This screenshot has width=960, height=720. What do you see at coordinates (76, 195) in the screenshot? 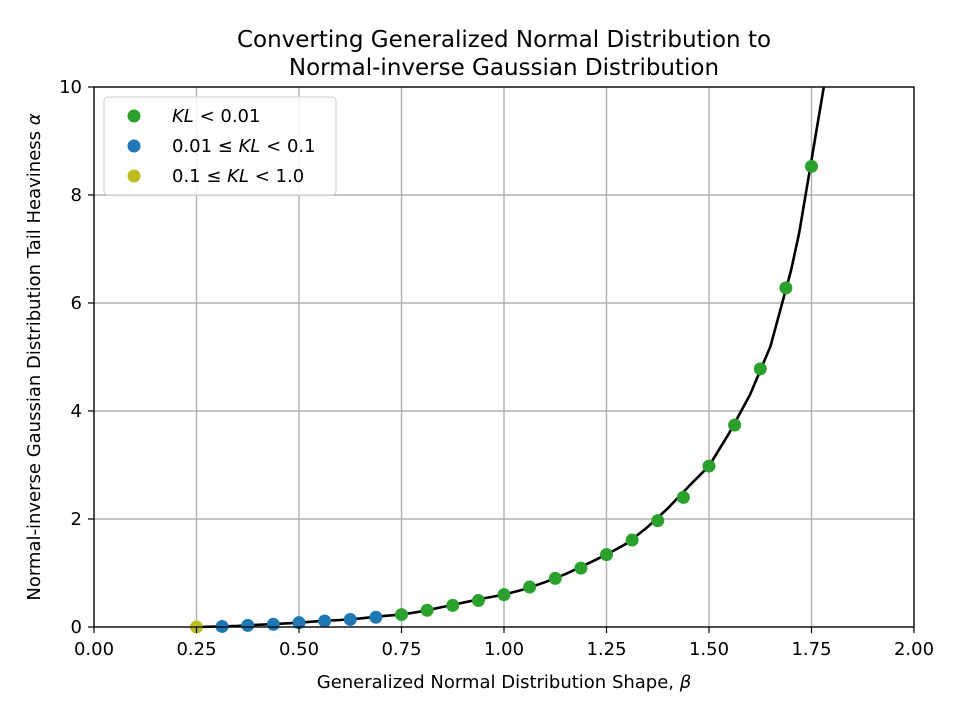
I see `y-tick-label: 8` at bounding box center [76, 195].